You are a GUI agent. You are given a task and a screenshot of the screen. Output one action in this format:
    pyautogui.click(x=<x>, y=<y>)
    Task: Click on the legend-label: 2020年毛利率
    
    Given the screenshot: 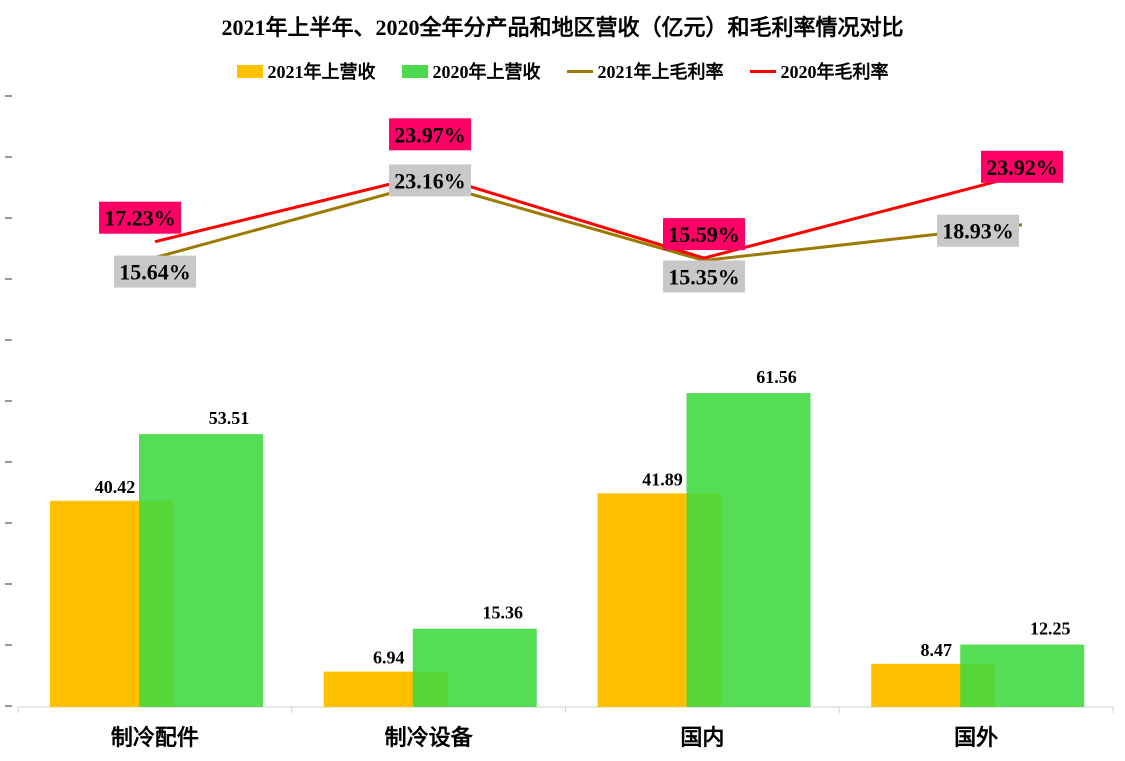 What is the action you would take?
    pyautogui.click(x=834, y=72)
    